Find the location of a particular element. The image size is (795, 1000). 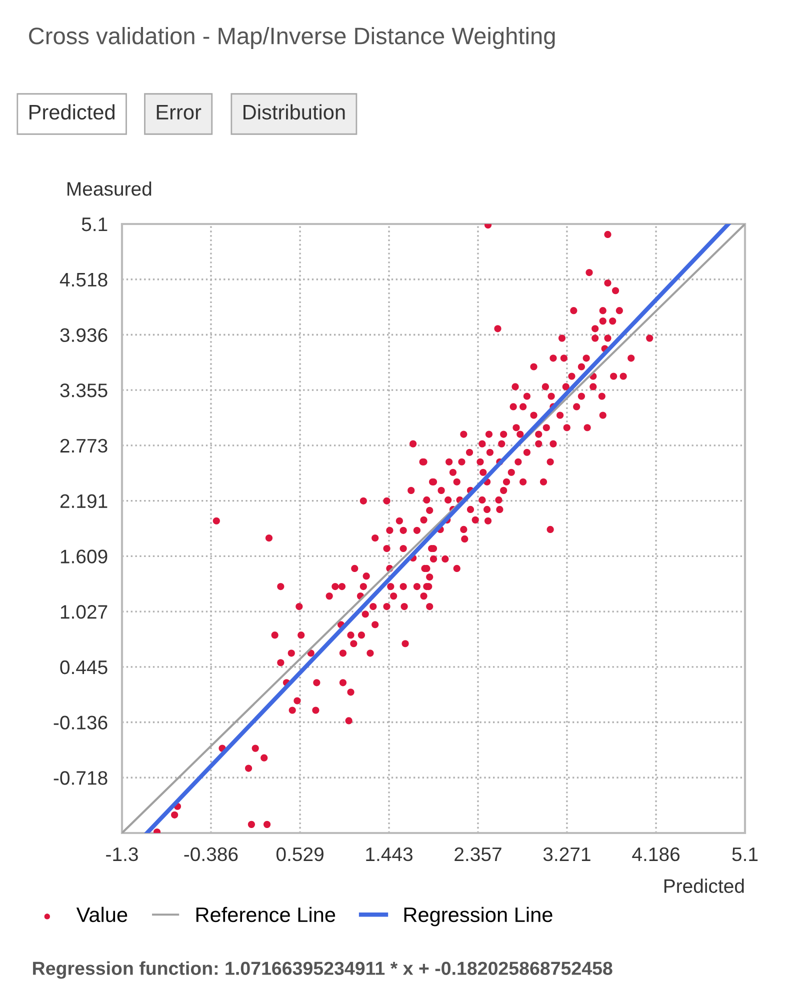

y-tick-label: -0.136 is located at coordinates (81, 723).